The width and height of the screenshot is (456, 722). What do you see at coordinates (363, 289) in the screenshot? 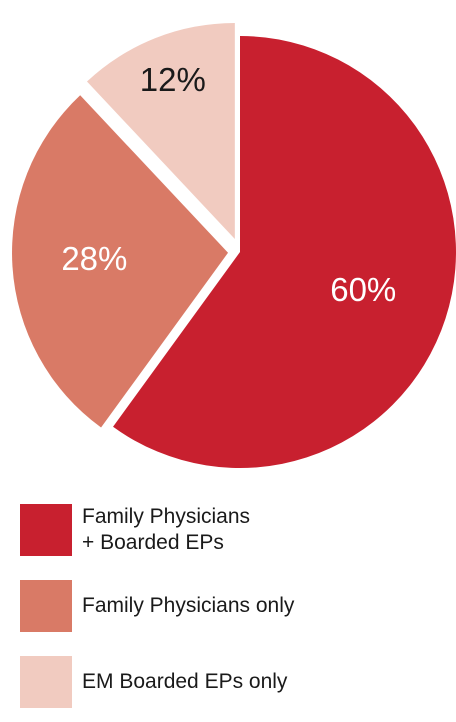
I see `pie-slice-label-0: 60%` at bounding box center [363, 289].